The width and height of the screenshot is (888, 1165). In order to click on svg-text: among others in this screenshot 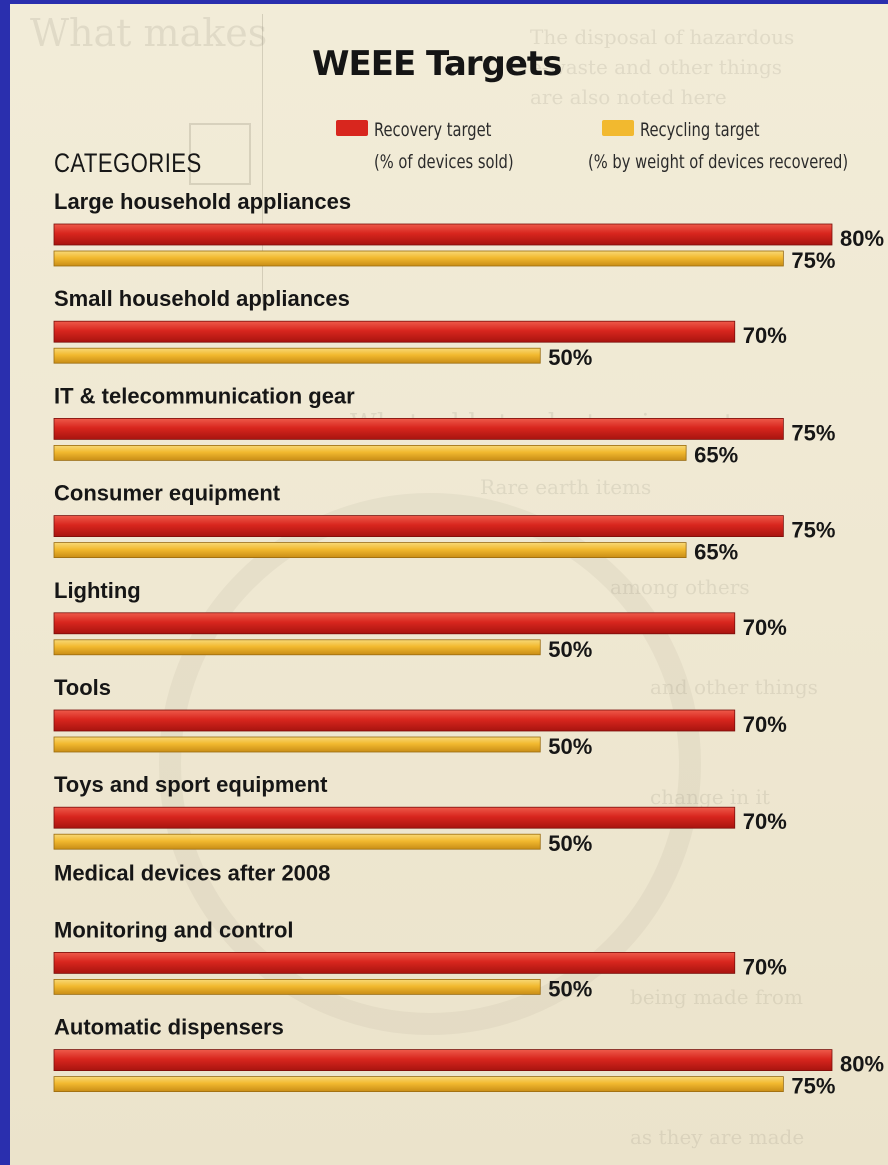, I will do `click(680, 587)`.